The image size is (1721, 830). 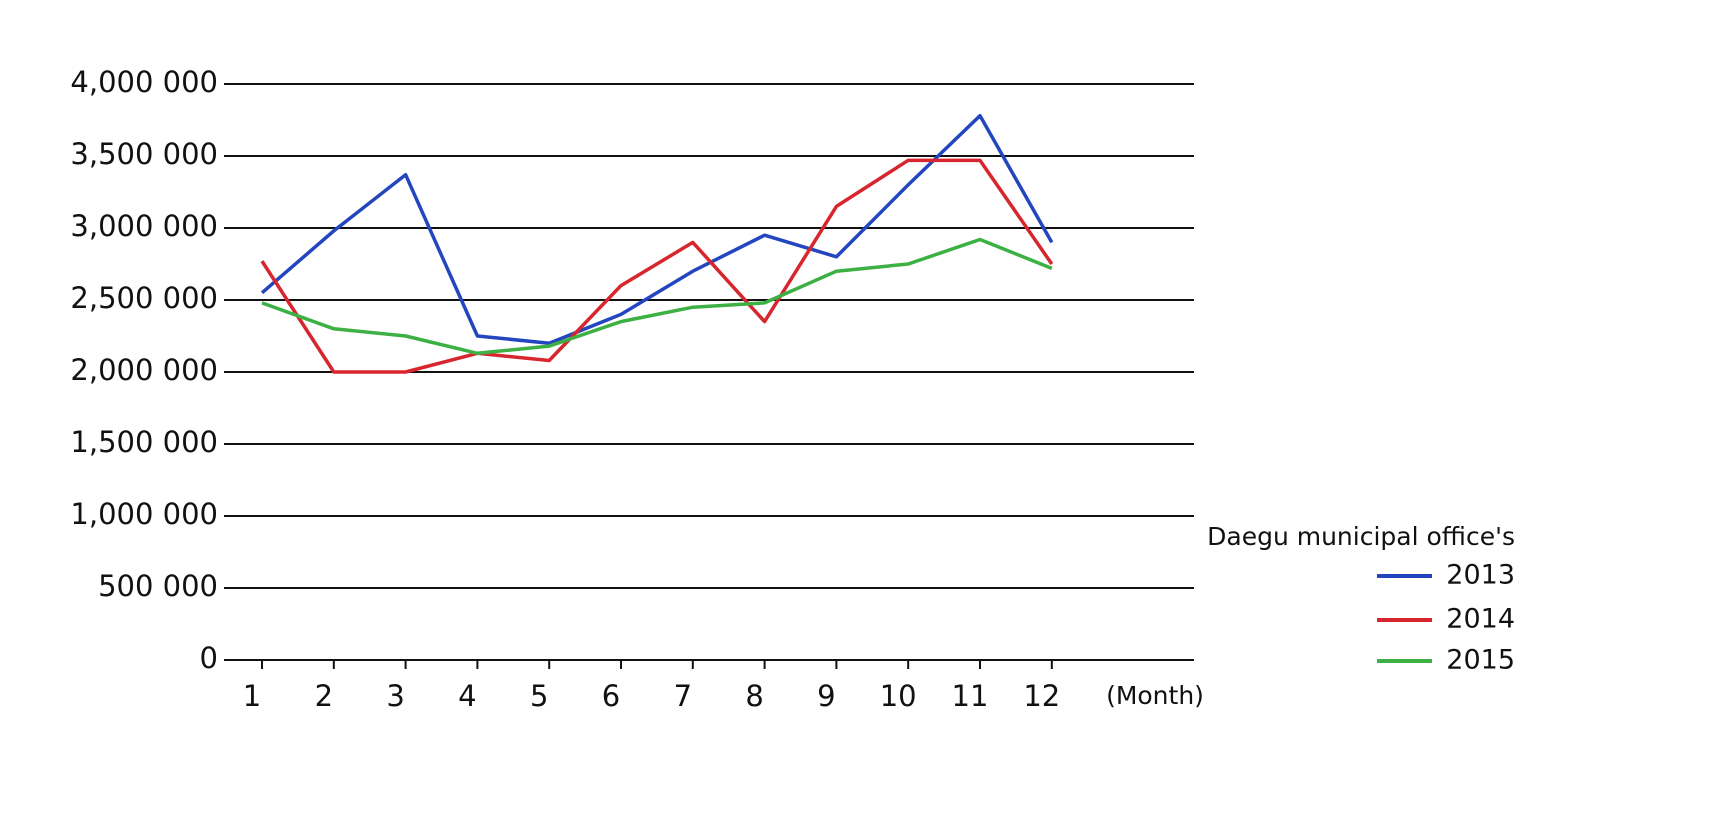 I want to click on y-tick-label: 4,000 000, so click(x=144, y=82).